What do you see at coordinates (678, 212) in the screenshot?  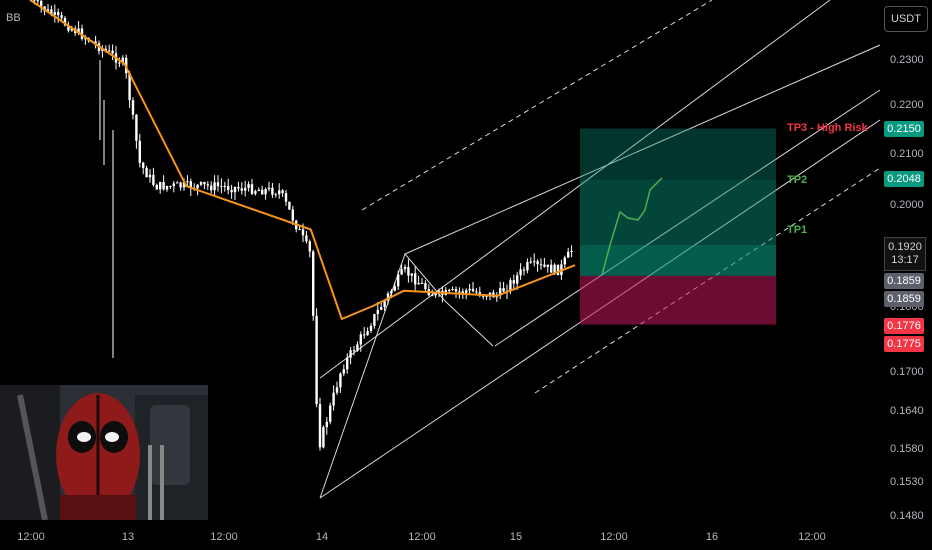 I see `tp2-zone` at bounding box center [678, 212].